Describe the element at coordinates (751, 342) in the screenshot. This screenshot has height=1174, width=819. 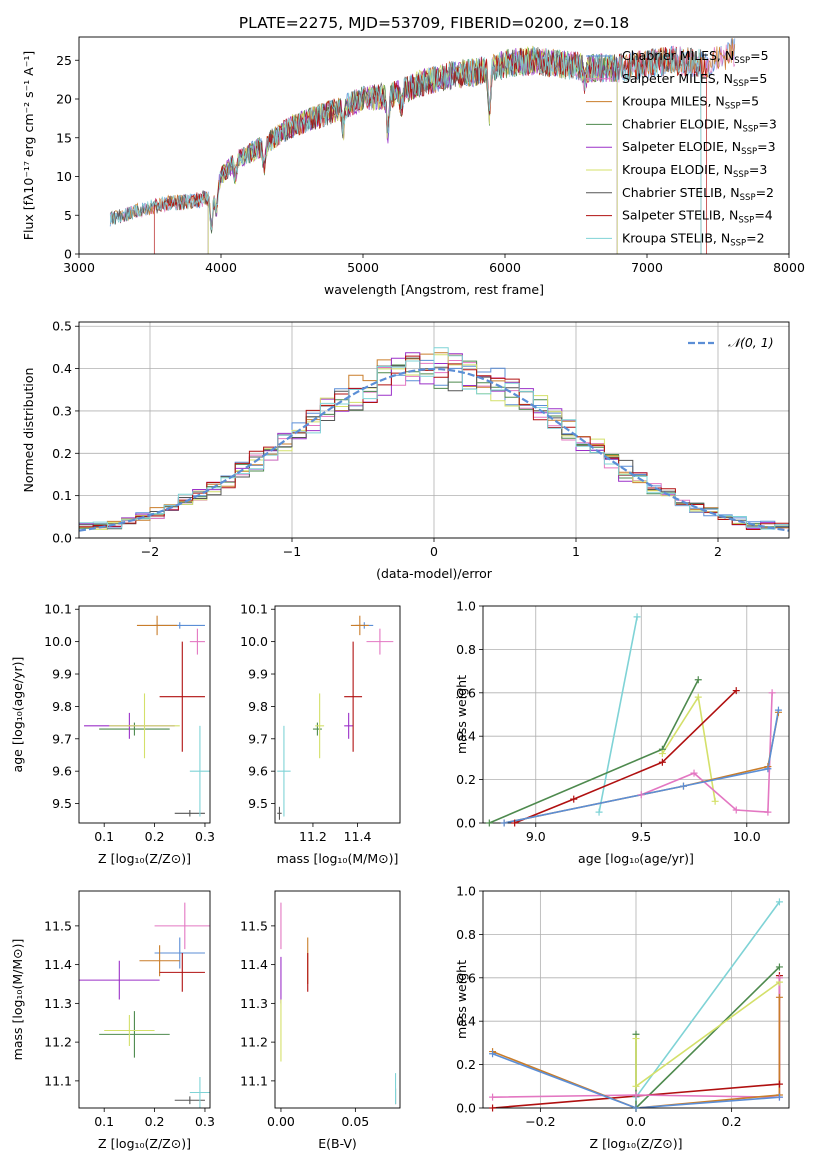
I see `legend-entry-gauss: 𝒩(0, 1)` at that location.